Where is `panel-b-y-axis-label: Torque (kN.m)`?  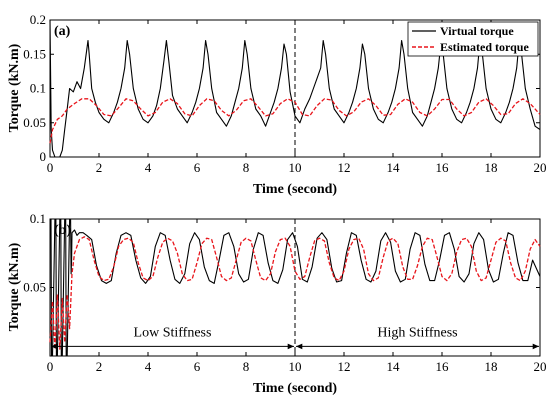
panel-b-y-axis-label: Torque (kN.m) is located at coordinates (14, 286).